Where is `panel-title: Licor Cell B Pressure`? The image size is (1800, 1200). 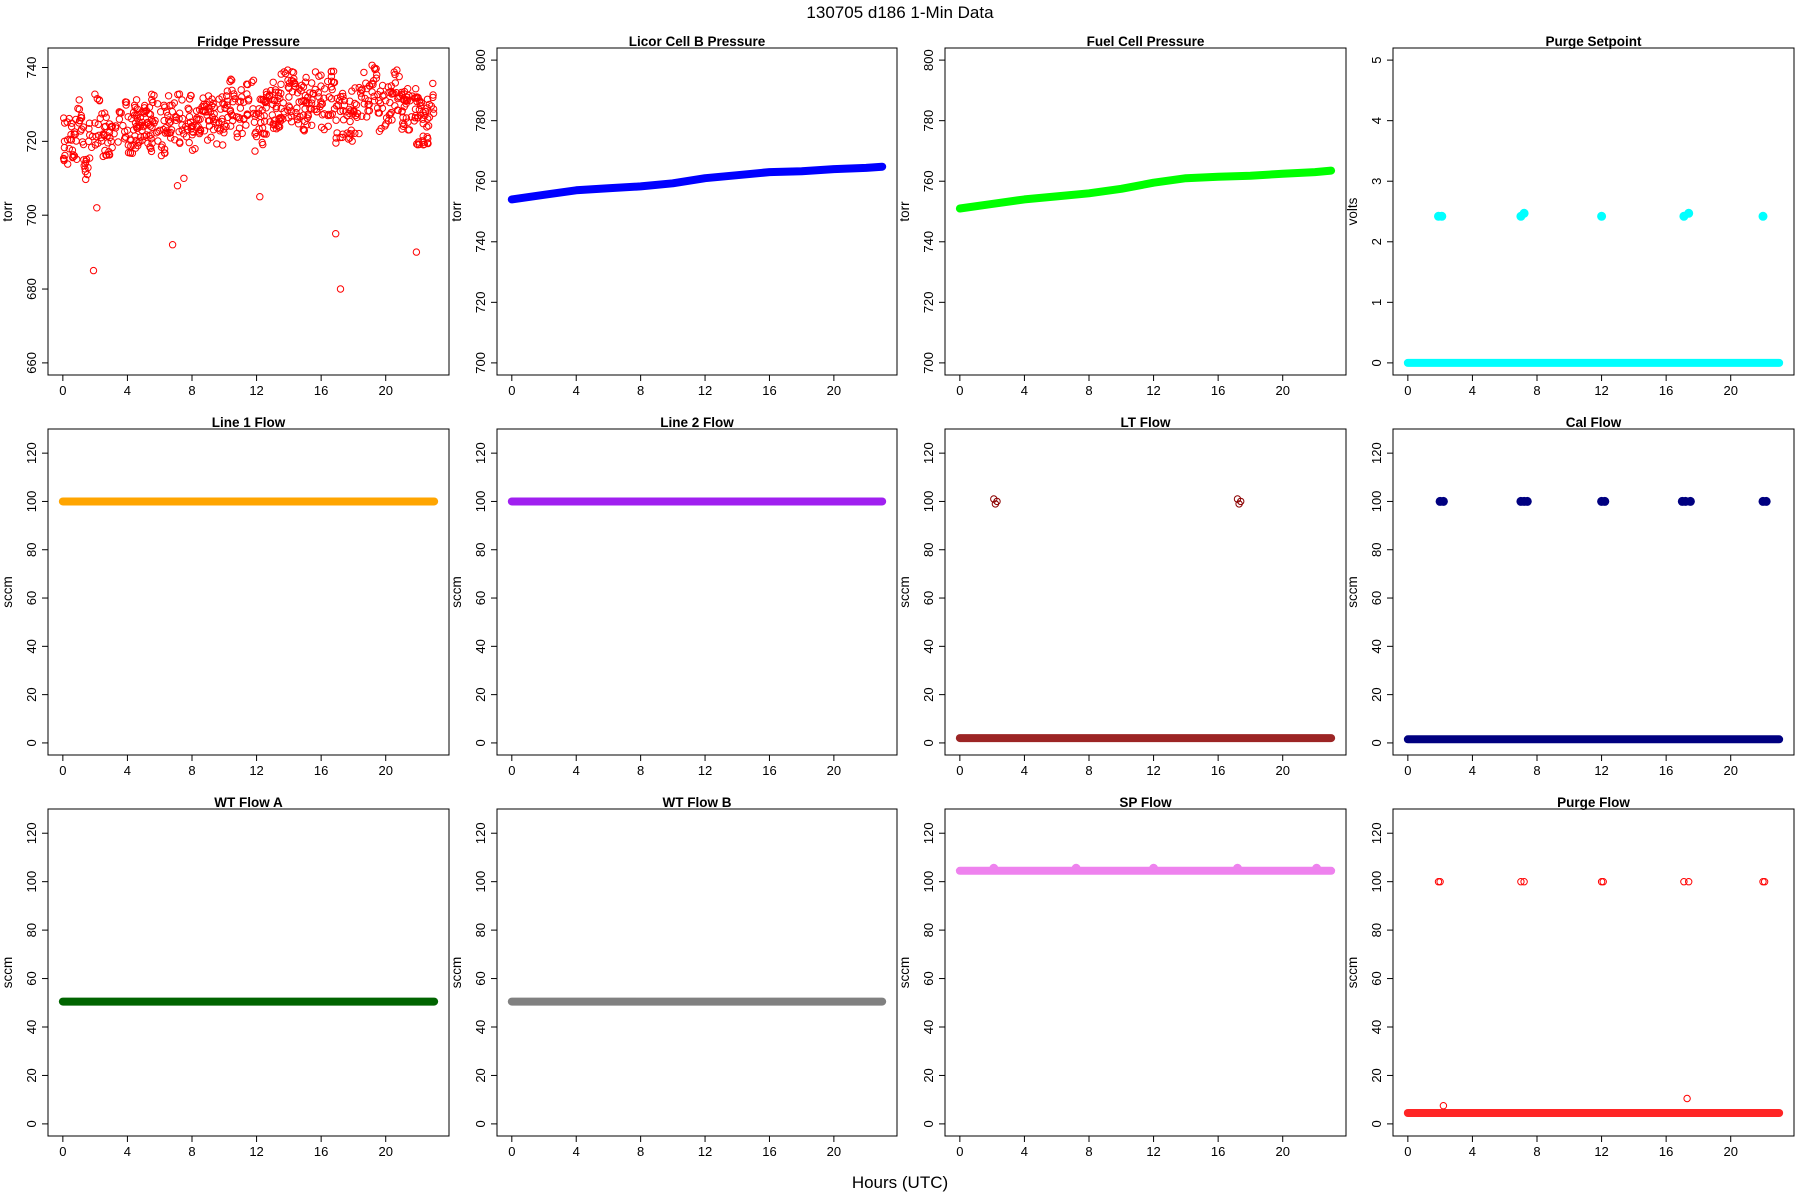
panel-title: Licor Cell B Pressure is located at coordinates (697, 41).